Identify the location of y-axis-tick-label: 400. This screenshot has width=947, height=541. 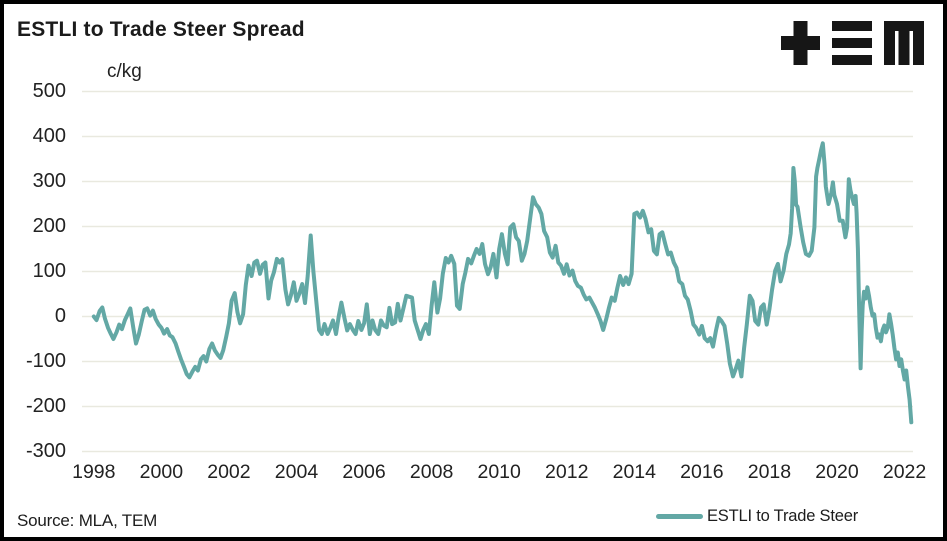
(49, 135).